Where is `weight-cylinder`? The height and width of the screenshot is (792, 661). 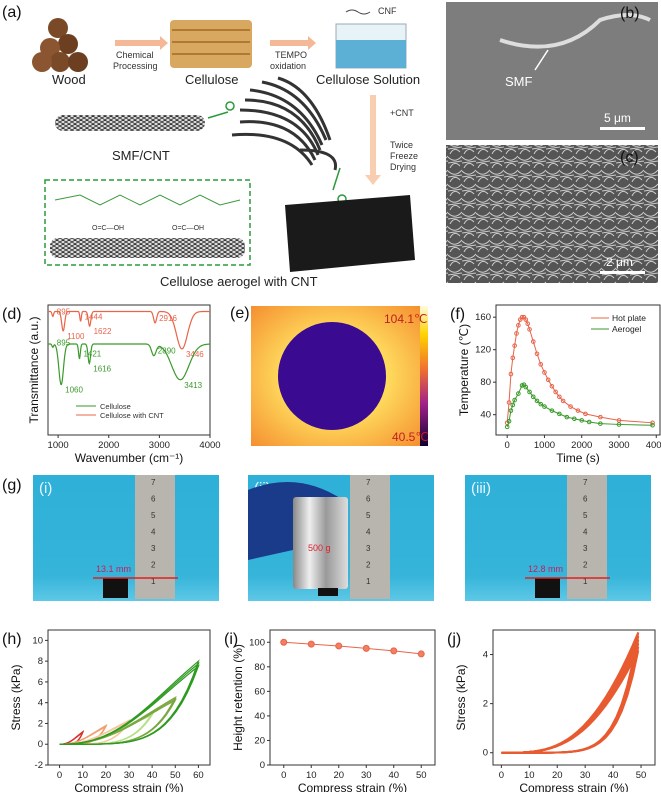
weight-cylinder is located at coordinates (320, 543).